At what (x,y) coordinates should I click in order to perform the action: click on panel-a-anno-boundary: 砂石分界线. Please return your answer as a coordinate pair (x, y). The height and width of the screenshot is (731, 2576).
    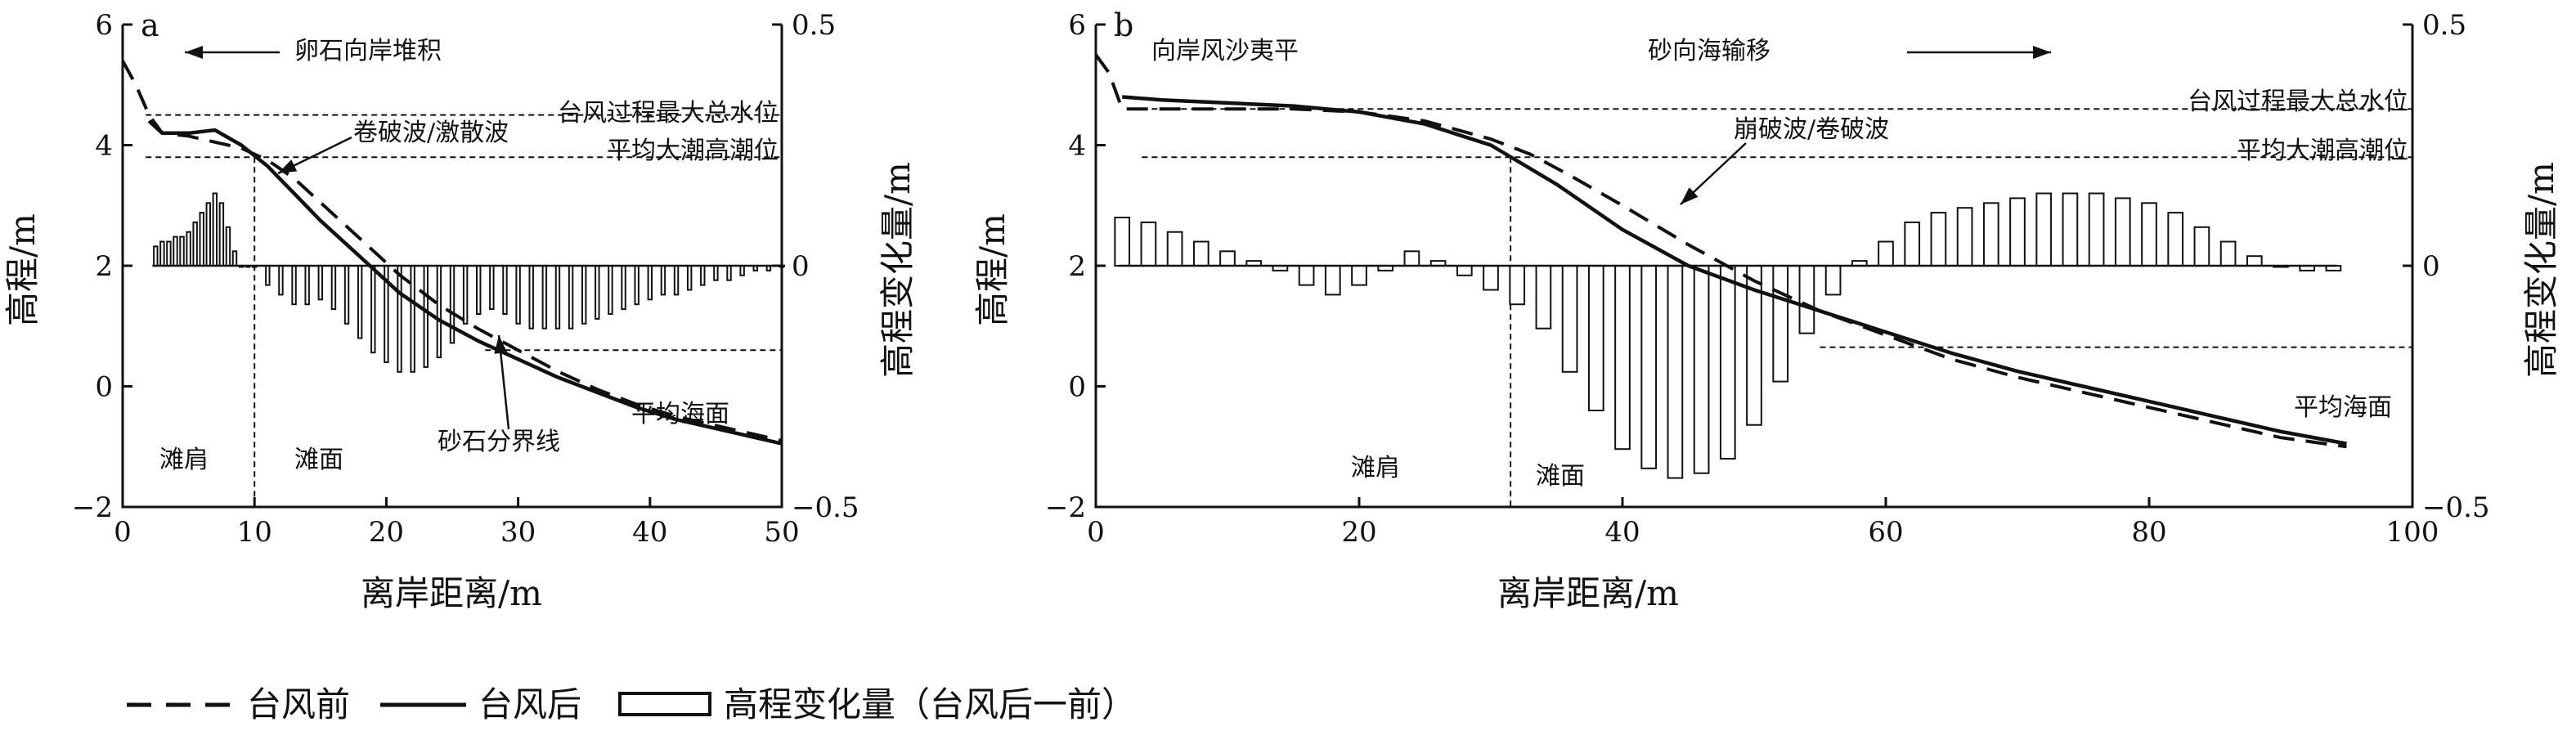
    Looking at the image, I should click on (499, 442).